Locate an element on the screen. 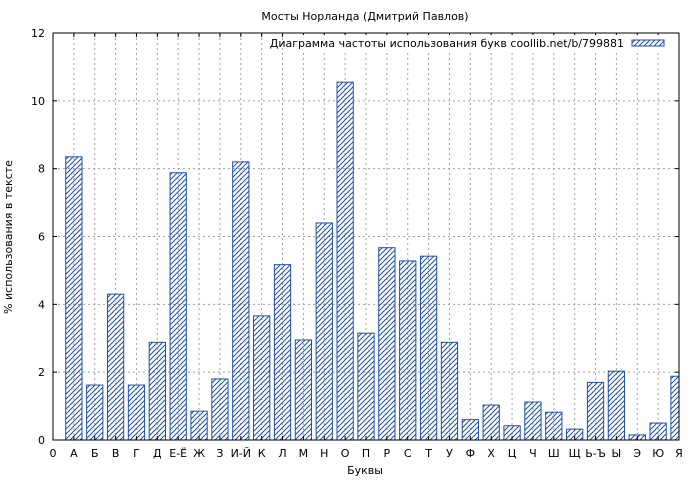  x-tick-label: Ы is located at coordinates (617, 453).